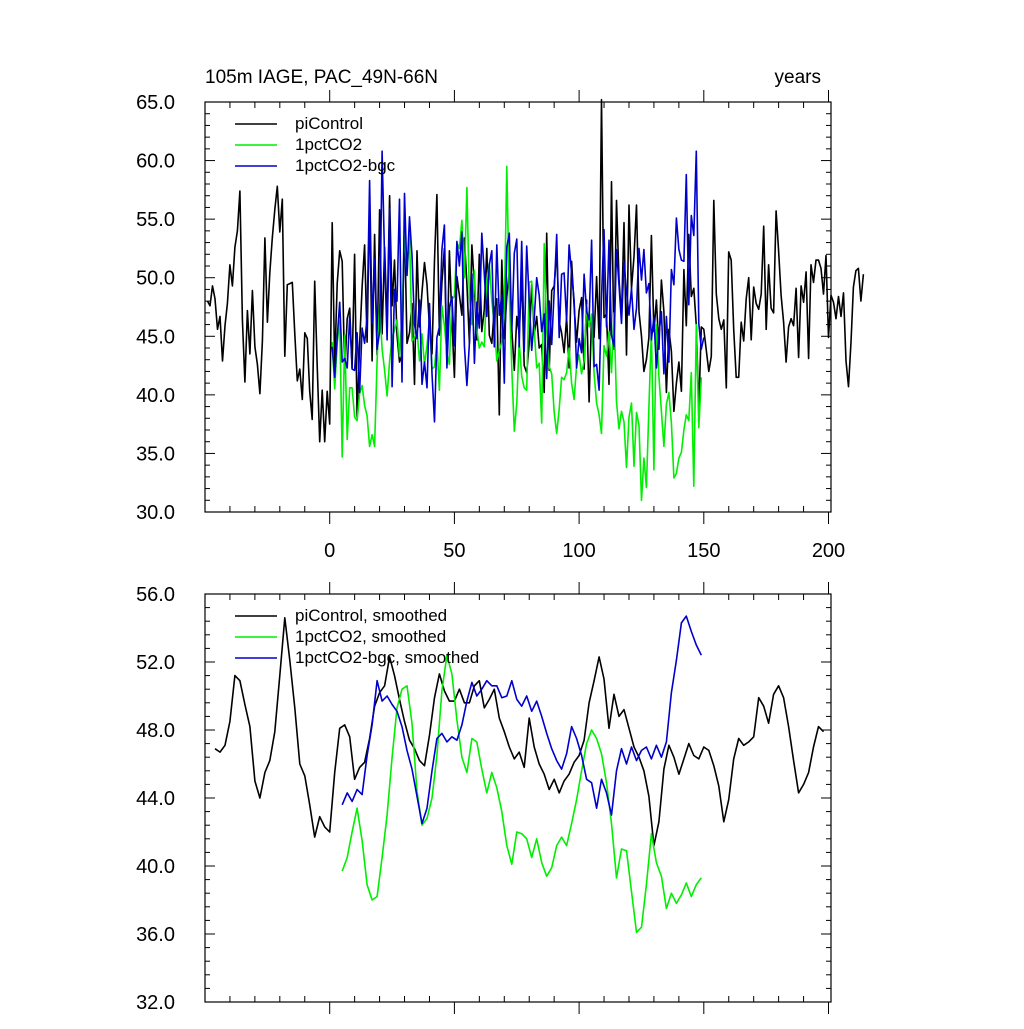 This screenshot has width=1024, height=1029. I want to click on x-tick-label: 100, so click(578, 551).